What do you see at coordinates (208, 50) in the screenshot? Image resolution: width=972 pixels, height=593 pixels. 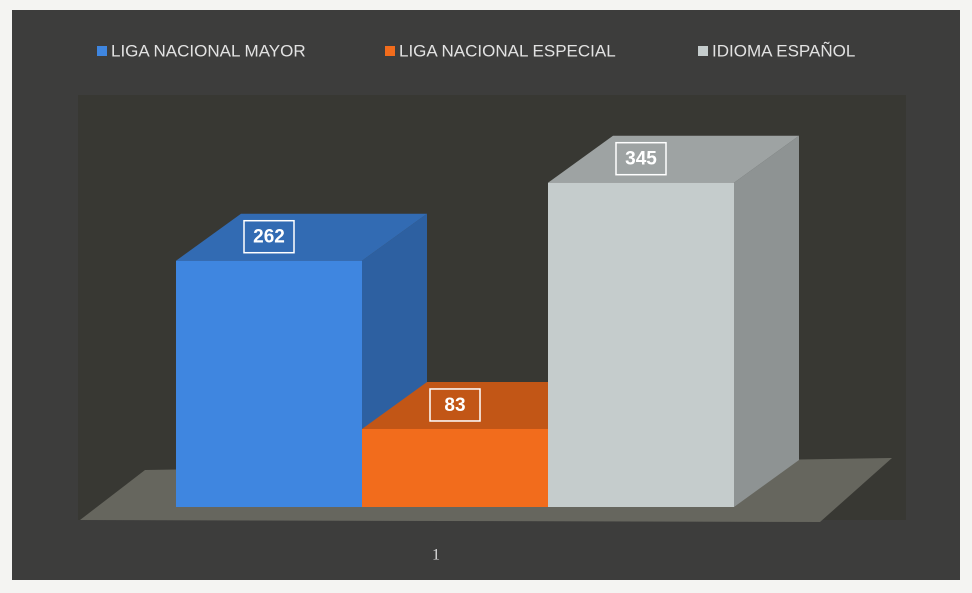 I see `legend-label: LIGA NACIONAL MAYOR` at bounding box center [208, 50].